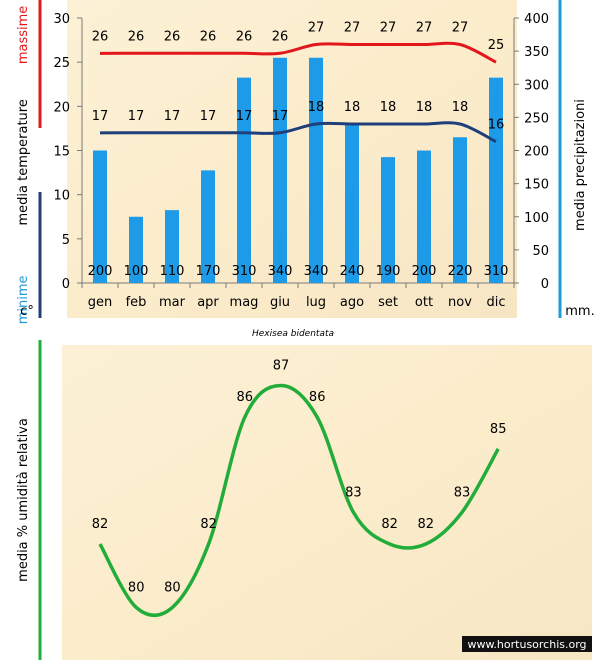 The width and height of the screenshot is (600, 664). I want to click on max-temp-line, so click(298, 52).